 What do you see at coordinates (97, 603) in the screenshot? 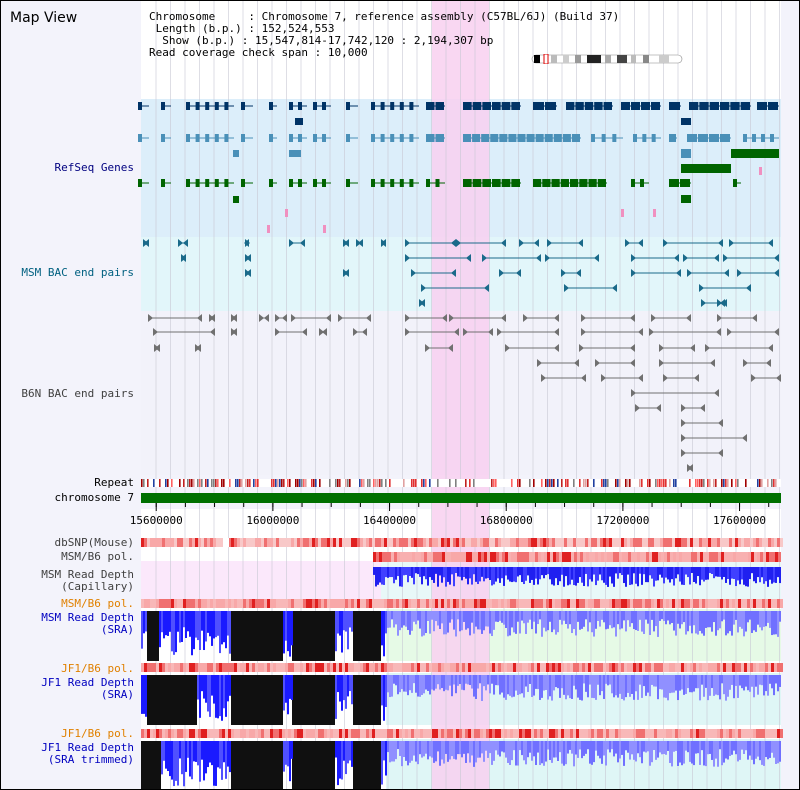
I see `msm-b6-pol-label-2: MSM/B6 pol.` at bounding box center [97, 603].